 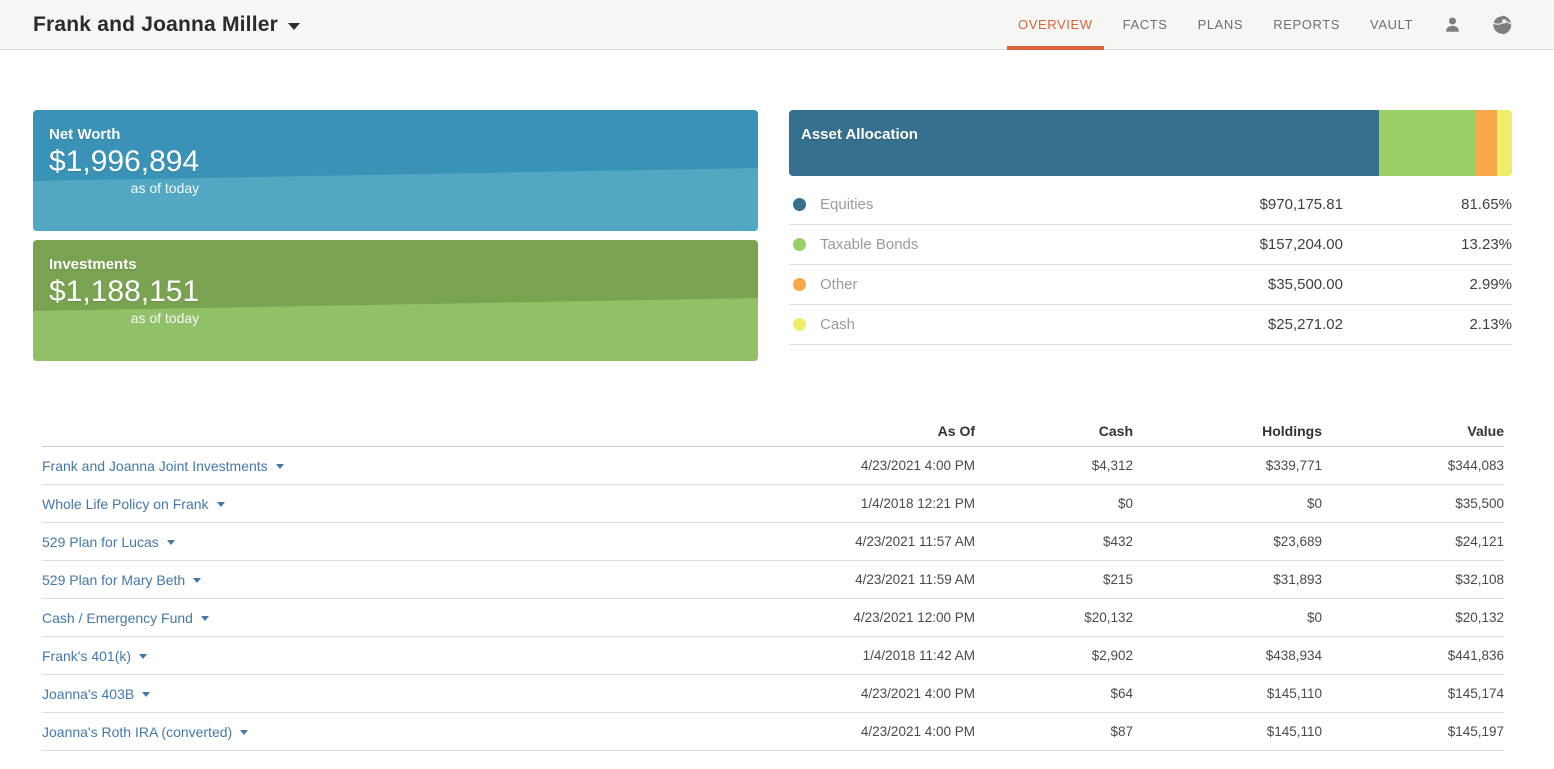 What do you see at coordinates (1475, 465) in the screenshot?
I see `cell-value: $344,083` at bounding box center [1475, 465].